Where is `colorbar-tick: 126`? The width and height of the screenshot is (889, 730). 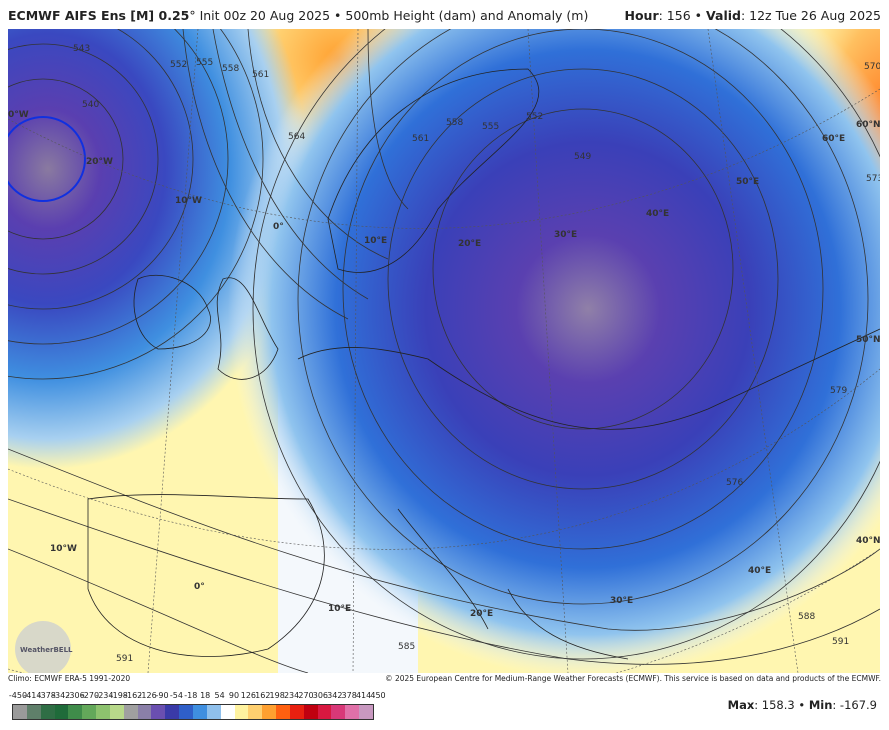
colorbar-tick: 126 is located at coordinates (248, 695).